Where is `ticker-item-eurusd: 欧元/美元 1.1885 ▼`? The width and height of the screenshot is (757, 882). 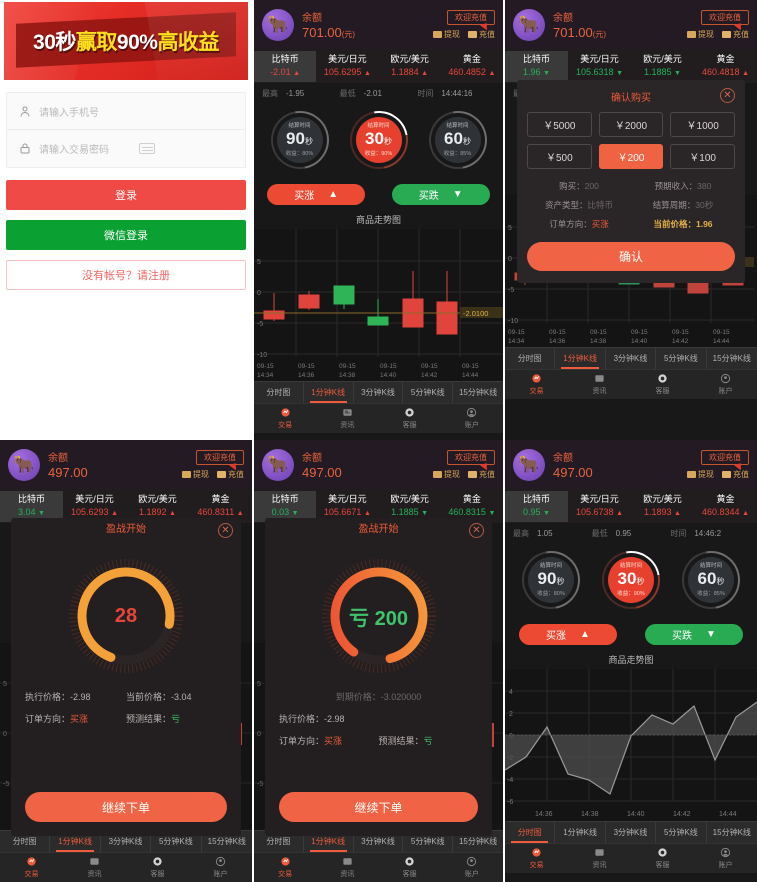
ticker-item-eurusd: 欧元/美元 1.1885 ▼ is located at coordinates (409, 505).